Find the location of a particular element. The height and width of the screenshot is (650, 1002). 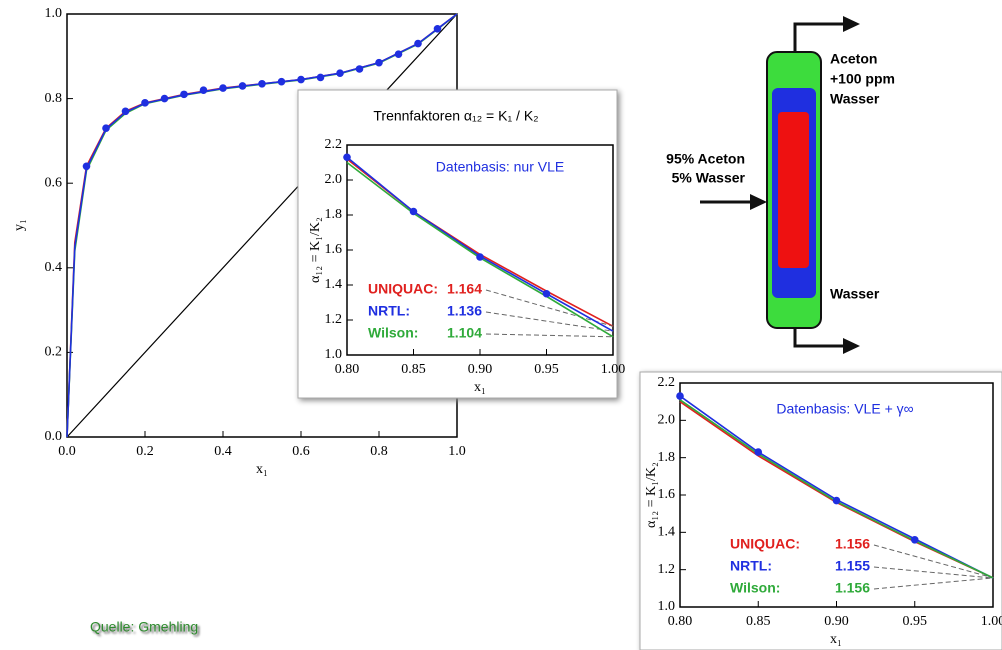

value-label: 1.136 is located at coordinates (464, 311).